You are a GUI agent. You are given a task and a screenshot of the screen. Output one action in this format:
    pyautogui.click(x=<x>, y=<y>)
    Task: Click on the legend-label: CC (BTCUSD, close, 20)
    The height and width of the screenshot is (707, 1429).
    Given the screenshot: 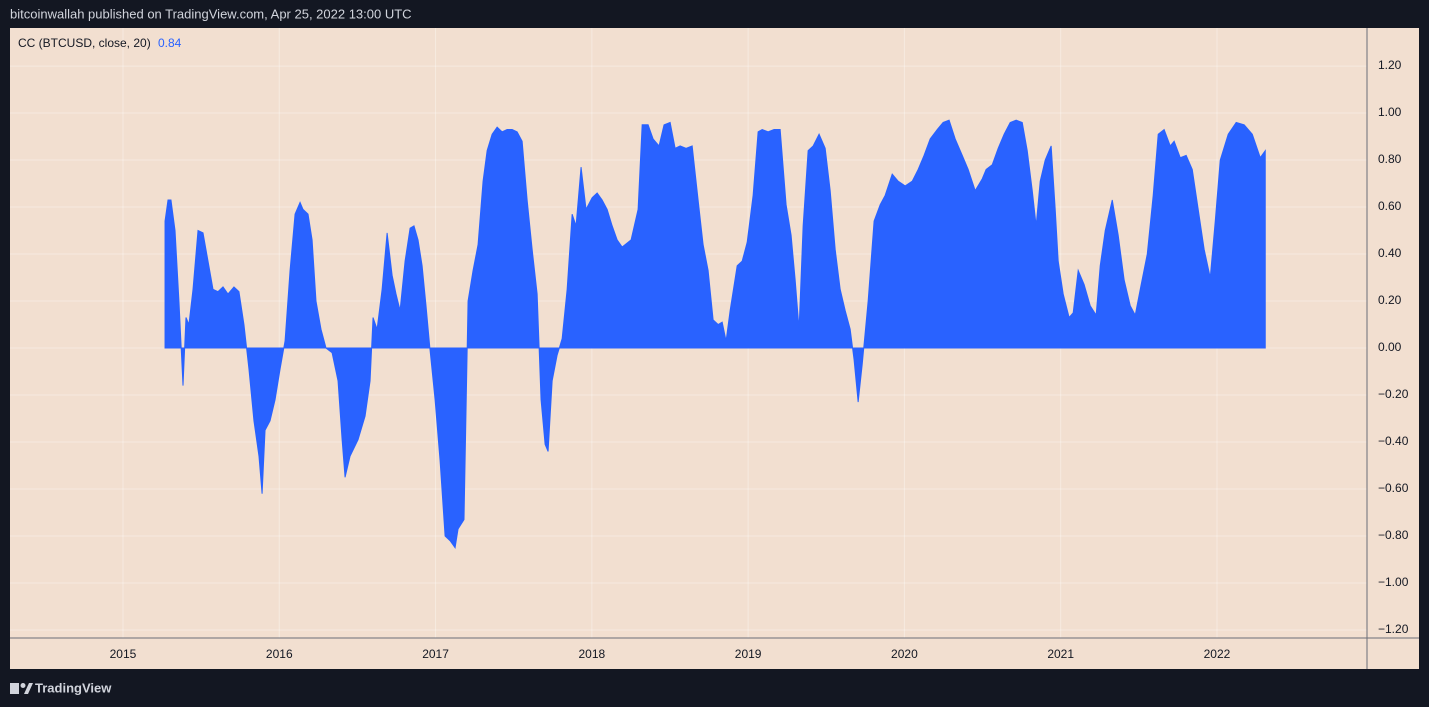 What is the action you would take?
    pyautogui.click(x=84, y=43)
    